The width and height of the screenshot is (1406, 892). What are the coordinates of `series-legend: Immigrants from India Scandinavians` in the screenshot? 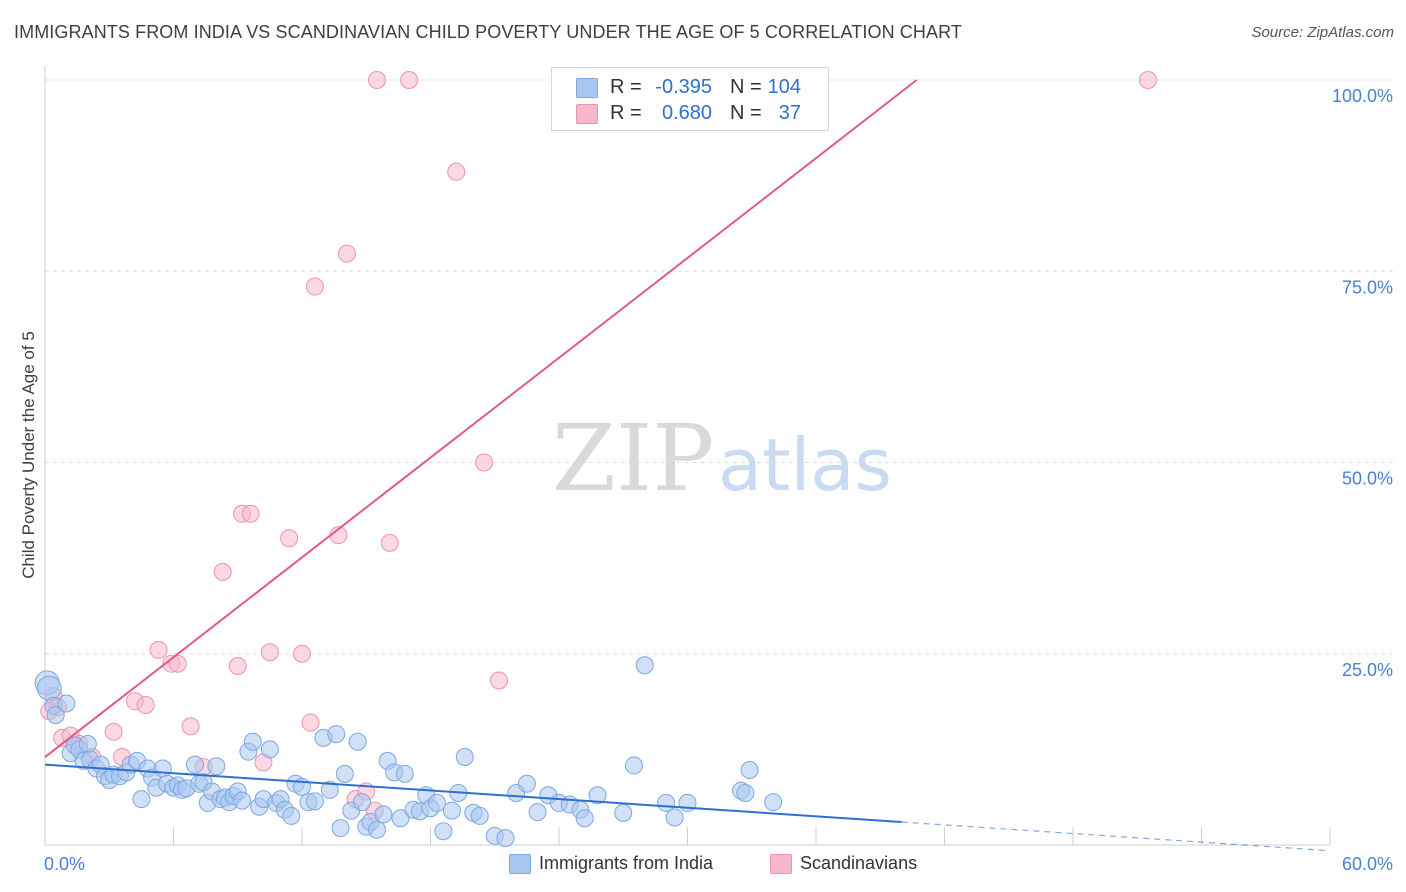 It's located at (703, 865).